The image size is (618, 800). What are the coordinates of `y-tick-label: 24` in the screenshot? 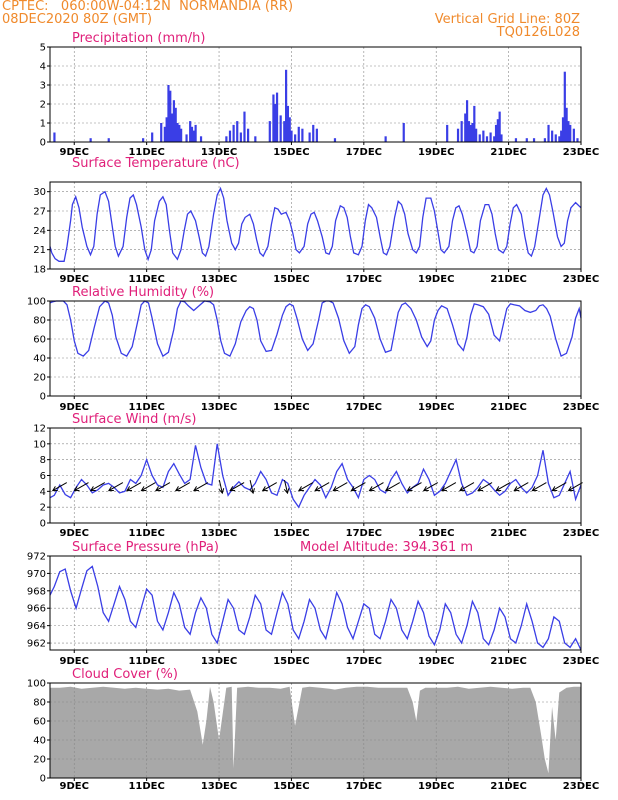 It's located at (39, 231).